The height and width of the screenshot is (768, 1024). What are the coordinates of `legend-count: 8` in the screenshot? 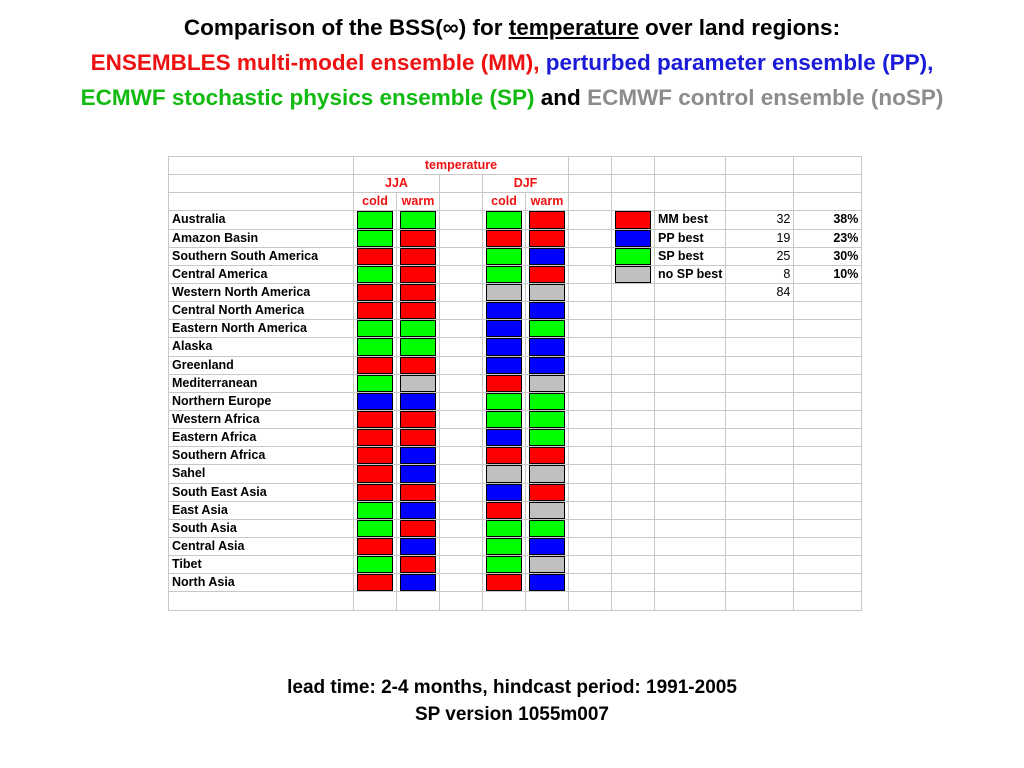 It's located at (760, 274).